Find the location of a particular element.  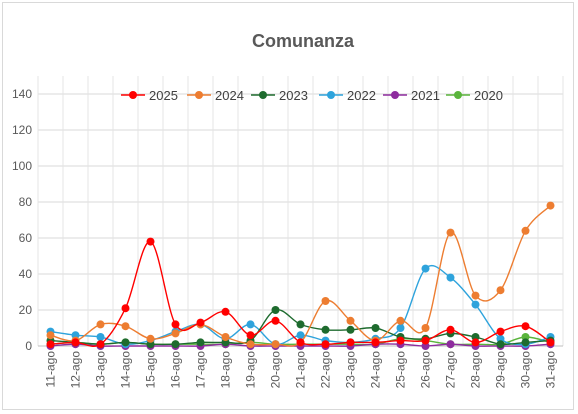

x-tick-label: 23-ago is located at coordinates (351, 370).